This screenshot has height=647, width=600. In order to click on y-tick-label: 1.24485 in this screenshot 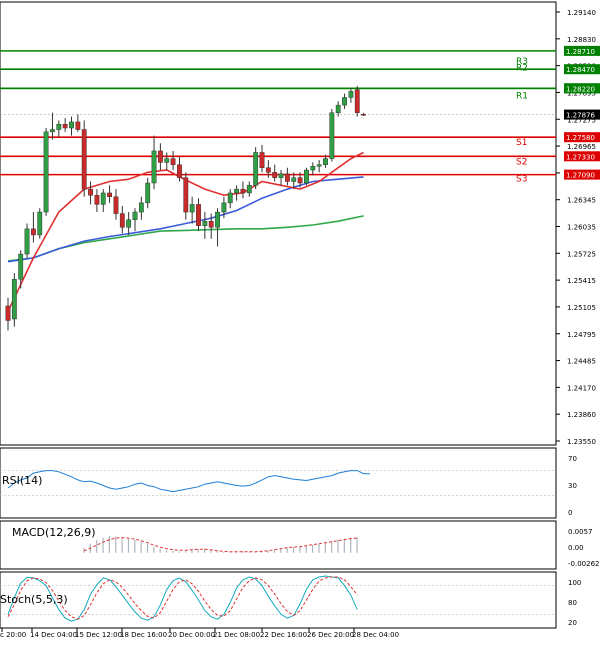, I will do `click(581, 362)`.